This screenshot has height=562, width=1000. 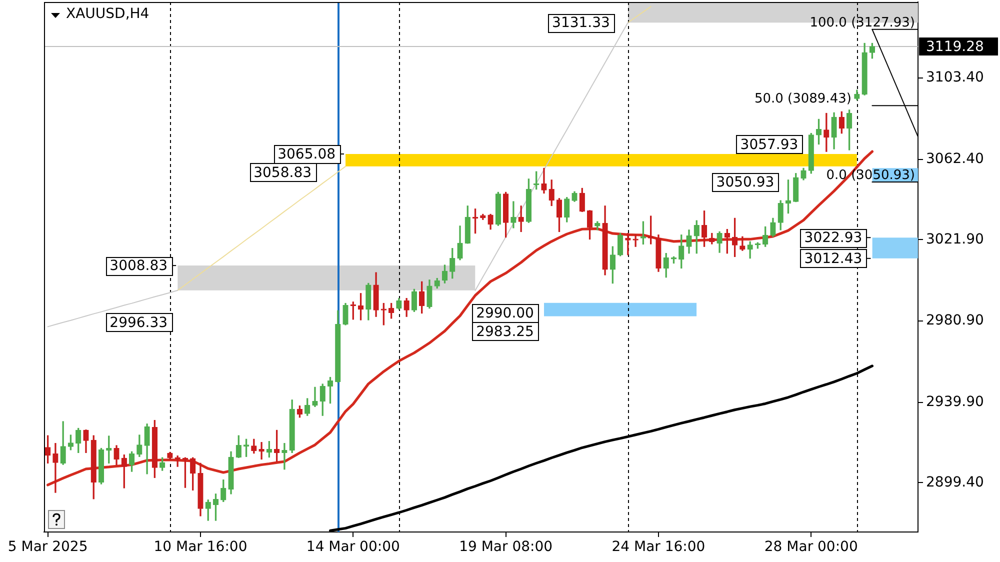 What do you see at coordinates (833, 259) in the screenshot?
I see `annotation: 3012.43` at bounding box center [833, 259].